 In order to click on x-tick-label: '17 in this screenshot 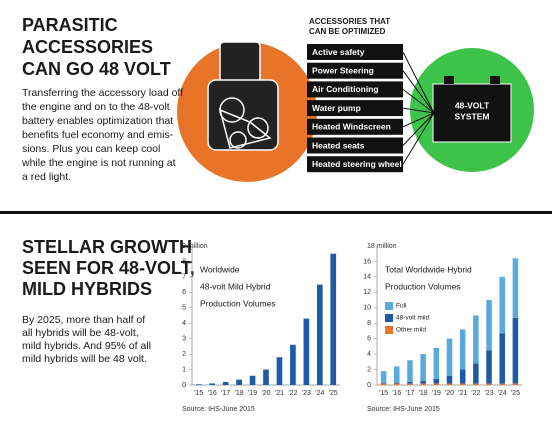, I will do `click(409, 393)`.